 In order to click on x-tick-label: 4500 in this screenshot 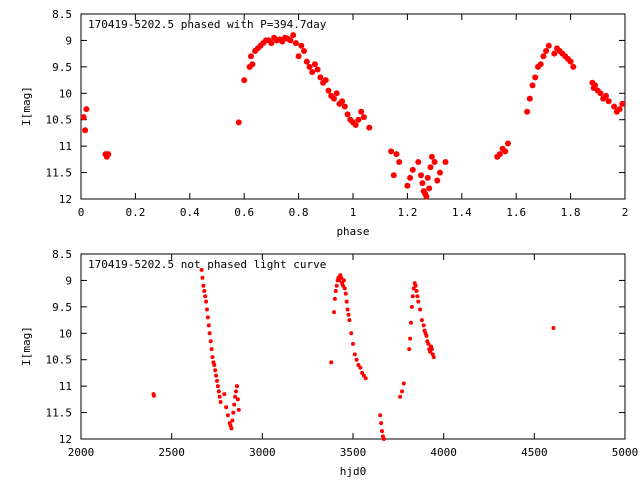, I will do `click(534, 452)`.